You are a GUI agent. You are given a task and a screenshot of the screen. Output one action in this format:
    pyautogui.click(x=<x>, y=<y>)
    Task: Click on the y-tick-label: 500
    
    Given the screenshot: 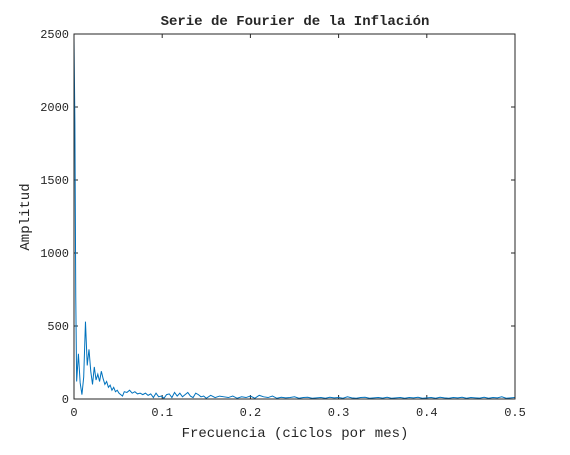 What is the action you would take?
    pyautogui.click(x=58, y=327)
    